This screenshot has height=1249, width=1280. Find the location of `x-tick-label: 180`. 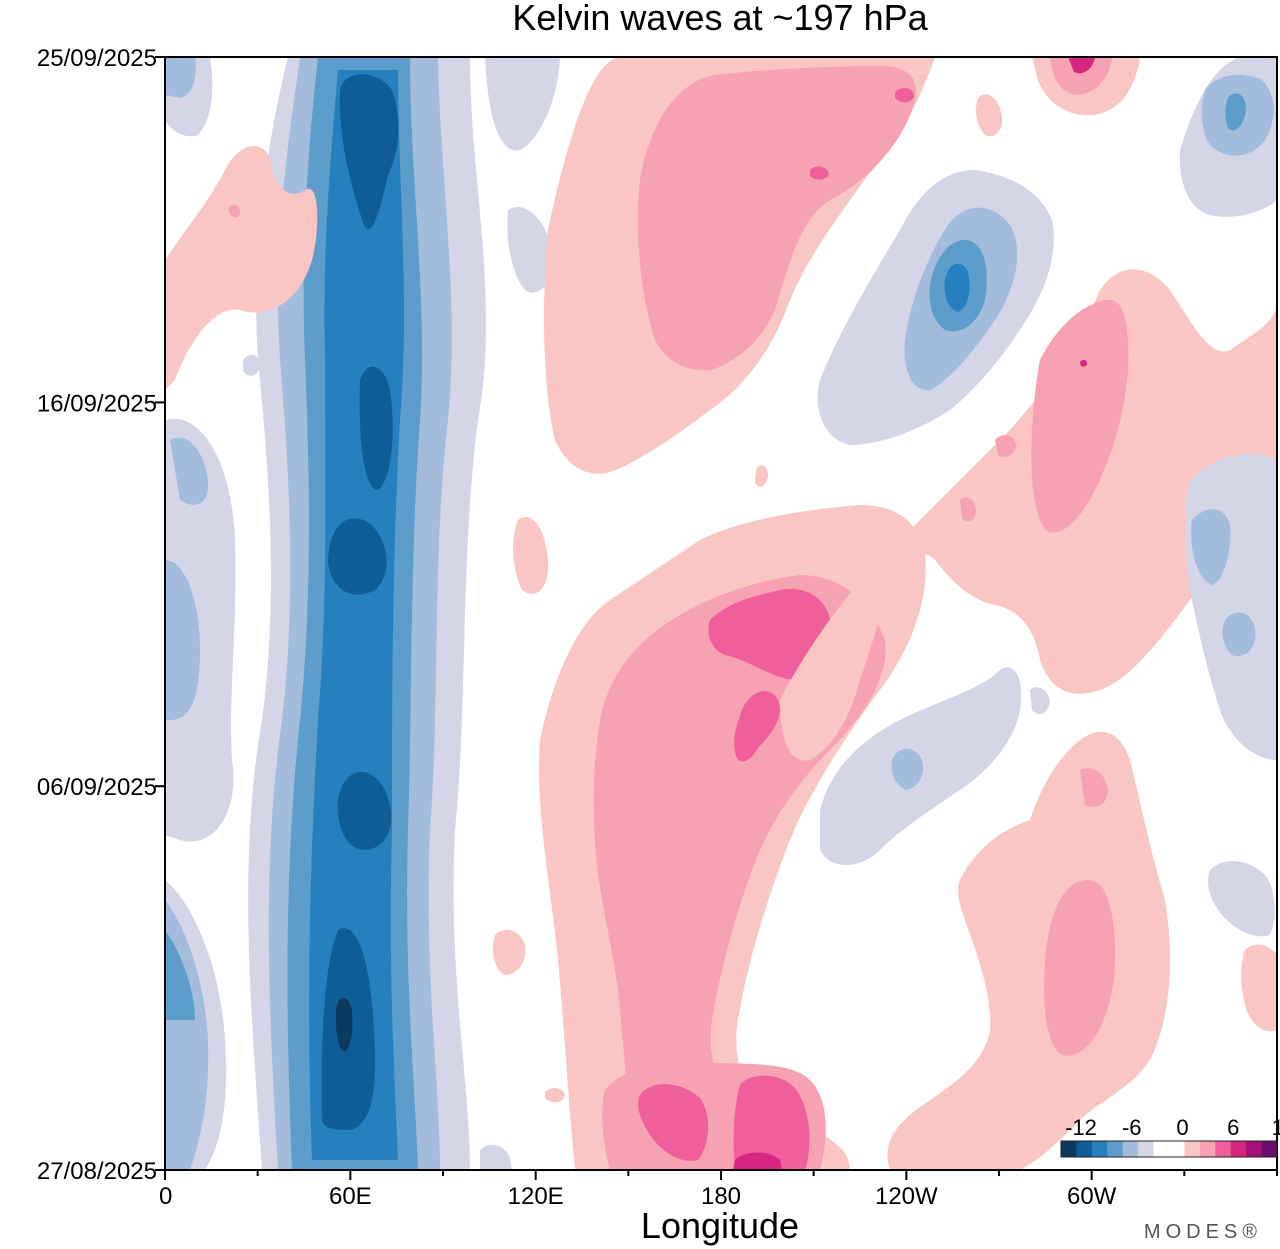

x-tick-label: 180 is located at coordinates (721, 1196).